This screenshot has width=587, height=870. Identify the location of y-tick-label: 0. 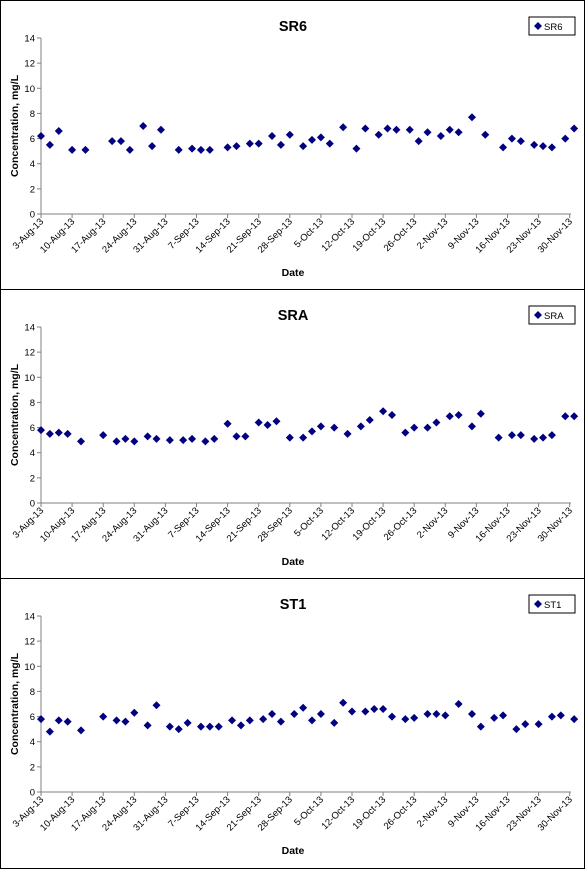
(32, 793).